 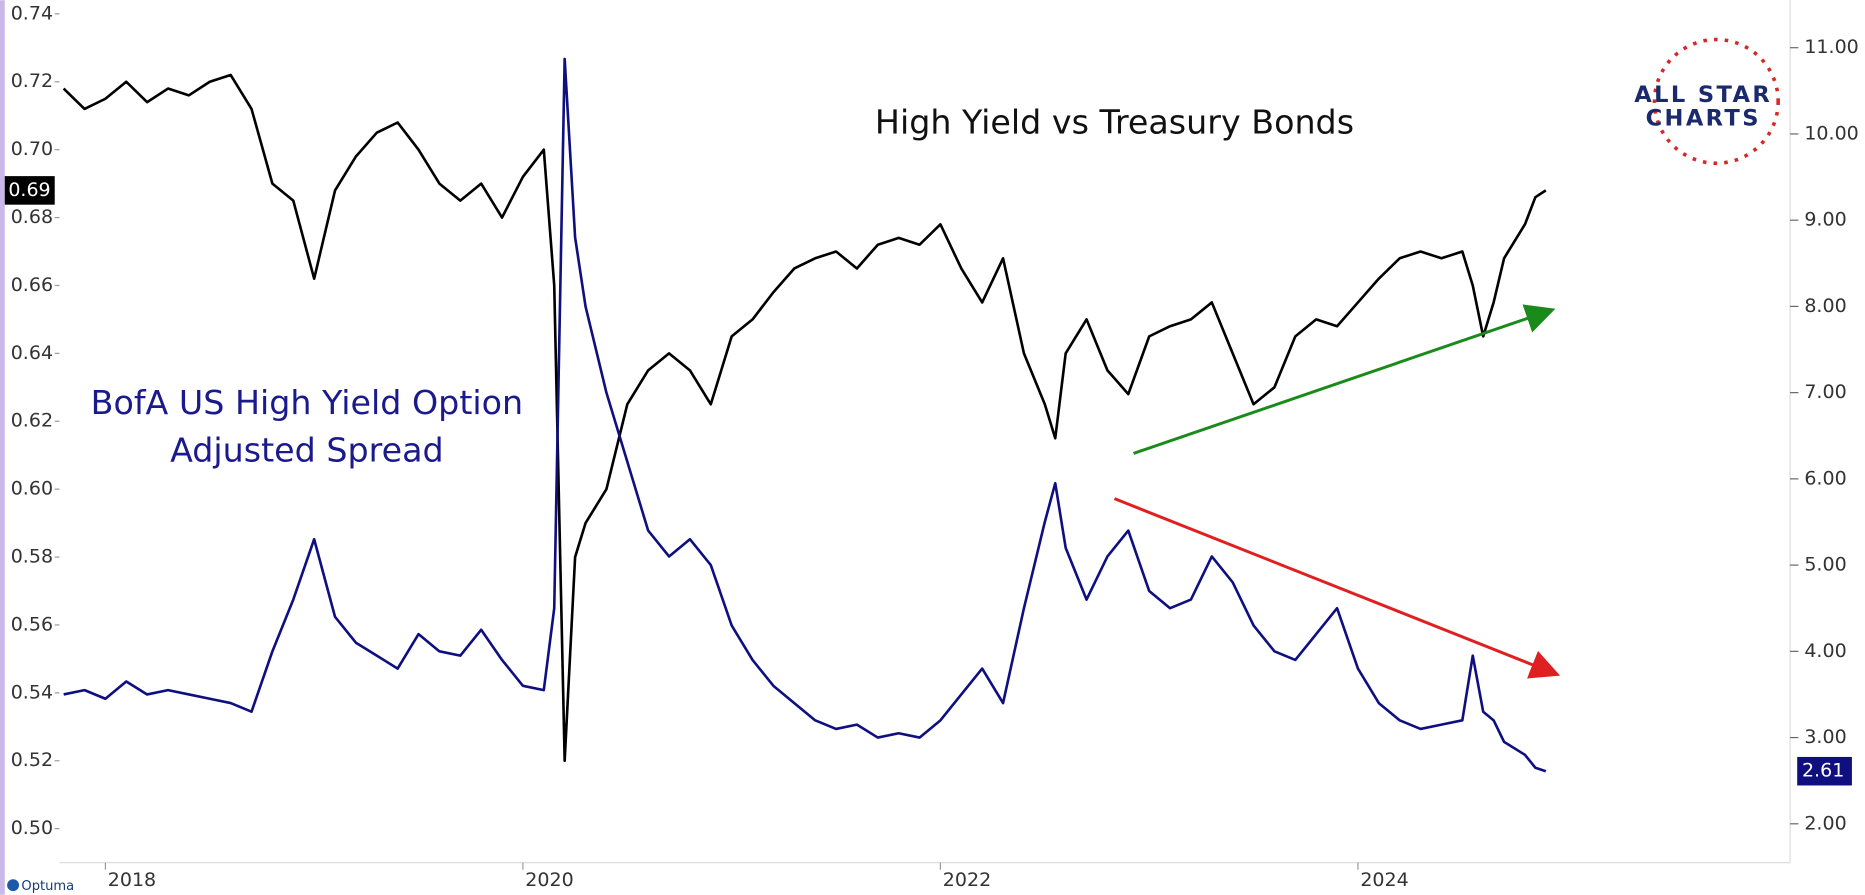 I want to click on y-tick-label: 0.56, so click(x=32, y=624).